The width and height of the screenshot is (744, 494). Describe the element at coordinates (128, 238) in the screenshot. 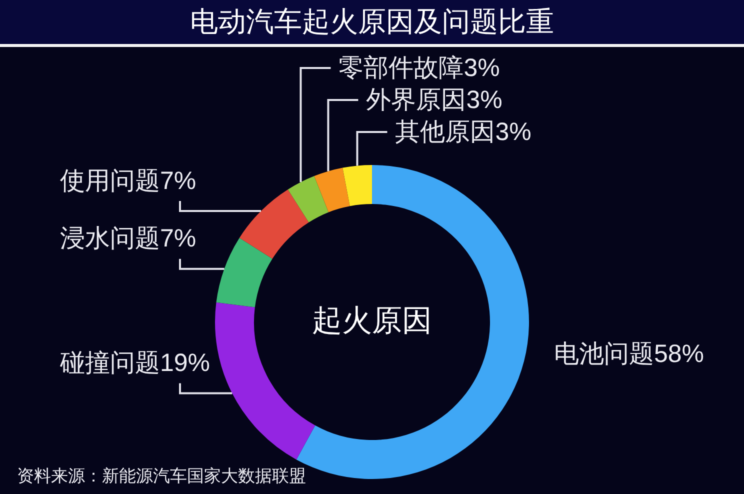

I see `slice-label: 浸水问题7%` at that location.